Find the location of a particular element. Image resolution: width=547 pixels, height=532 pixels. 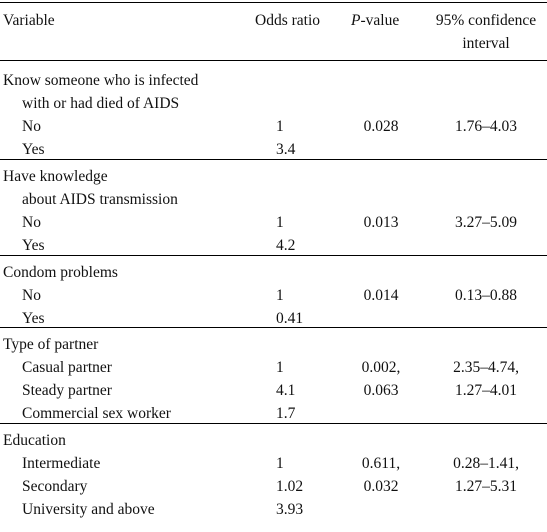

section-title: Education is located at coordinates (34, 440).